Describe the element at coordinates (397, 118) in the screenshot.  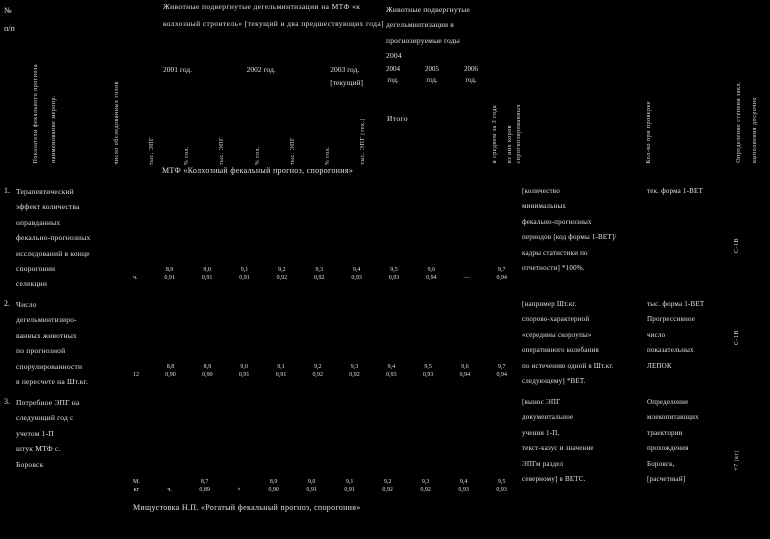
I see `total-header: Итого` at that location.